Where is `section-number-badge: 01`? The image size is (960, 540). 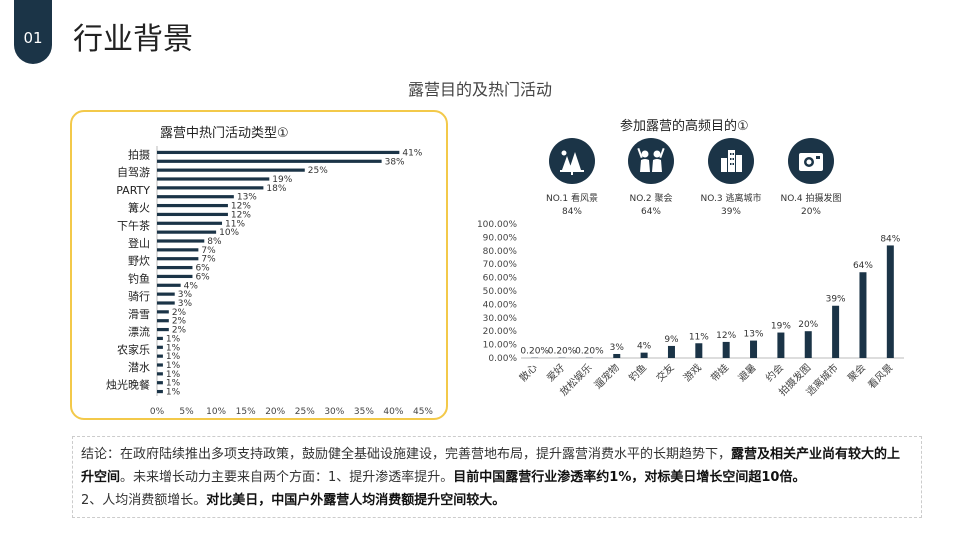
section-number-badge: 01 is located at coordinates (33, 32).